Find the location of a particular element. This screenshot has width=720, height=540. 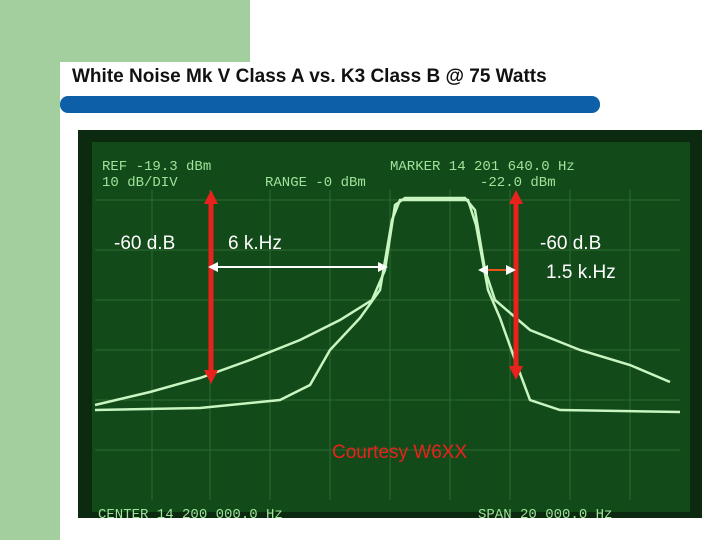

title-bar is located at coordinates (330, 104).